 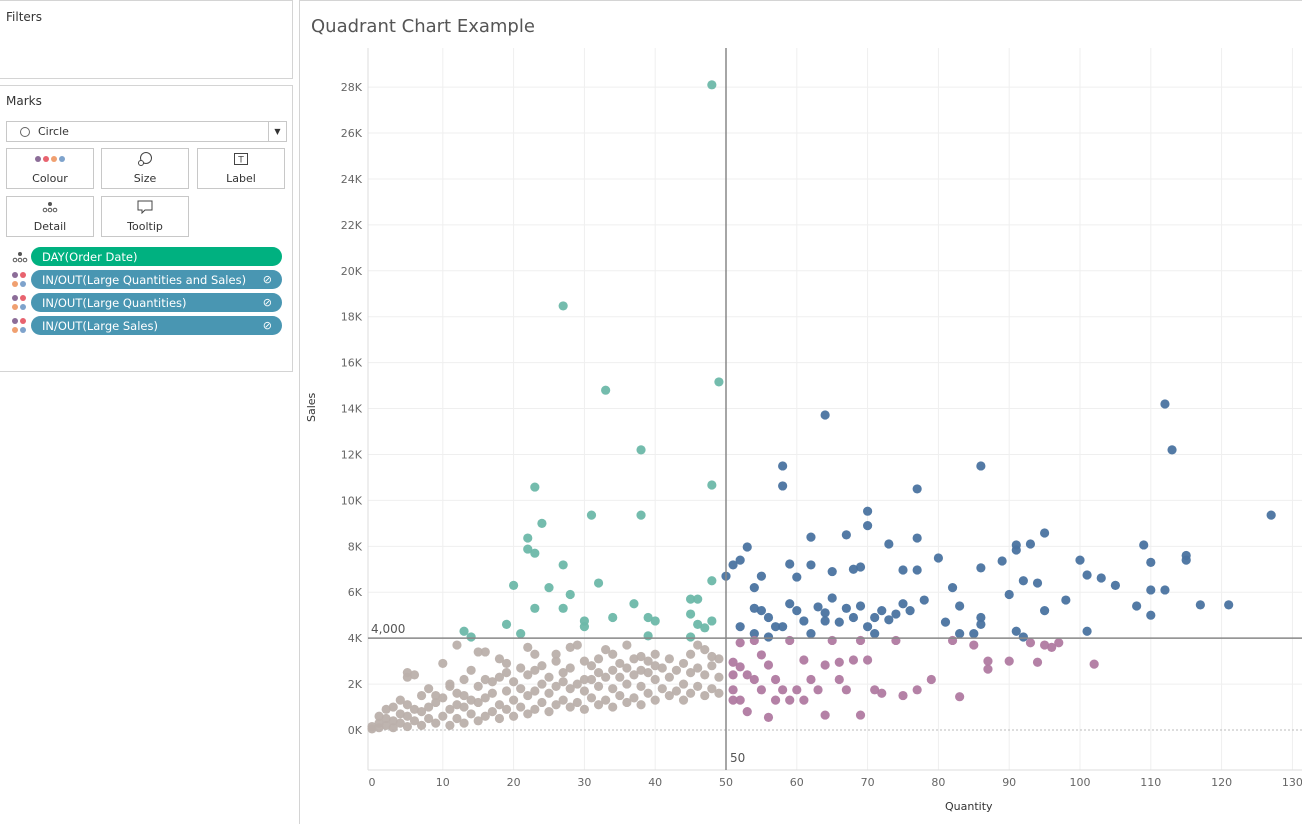 I want to click on pill-label: DAY(Order Date), so click(x=90, y=256).